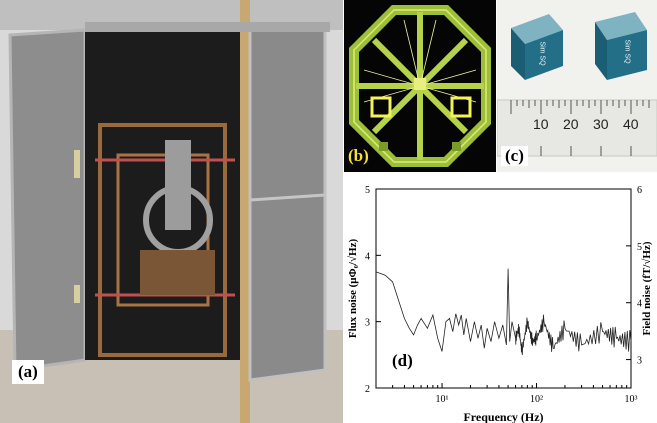 Image resolution: width=657 pixels, height=423 pixels. What do you see at coordinates (639, 190) in the screenshot?
I see `y2-tick-label-3: 6` at bounding box center [639, 190].